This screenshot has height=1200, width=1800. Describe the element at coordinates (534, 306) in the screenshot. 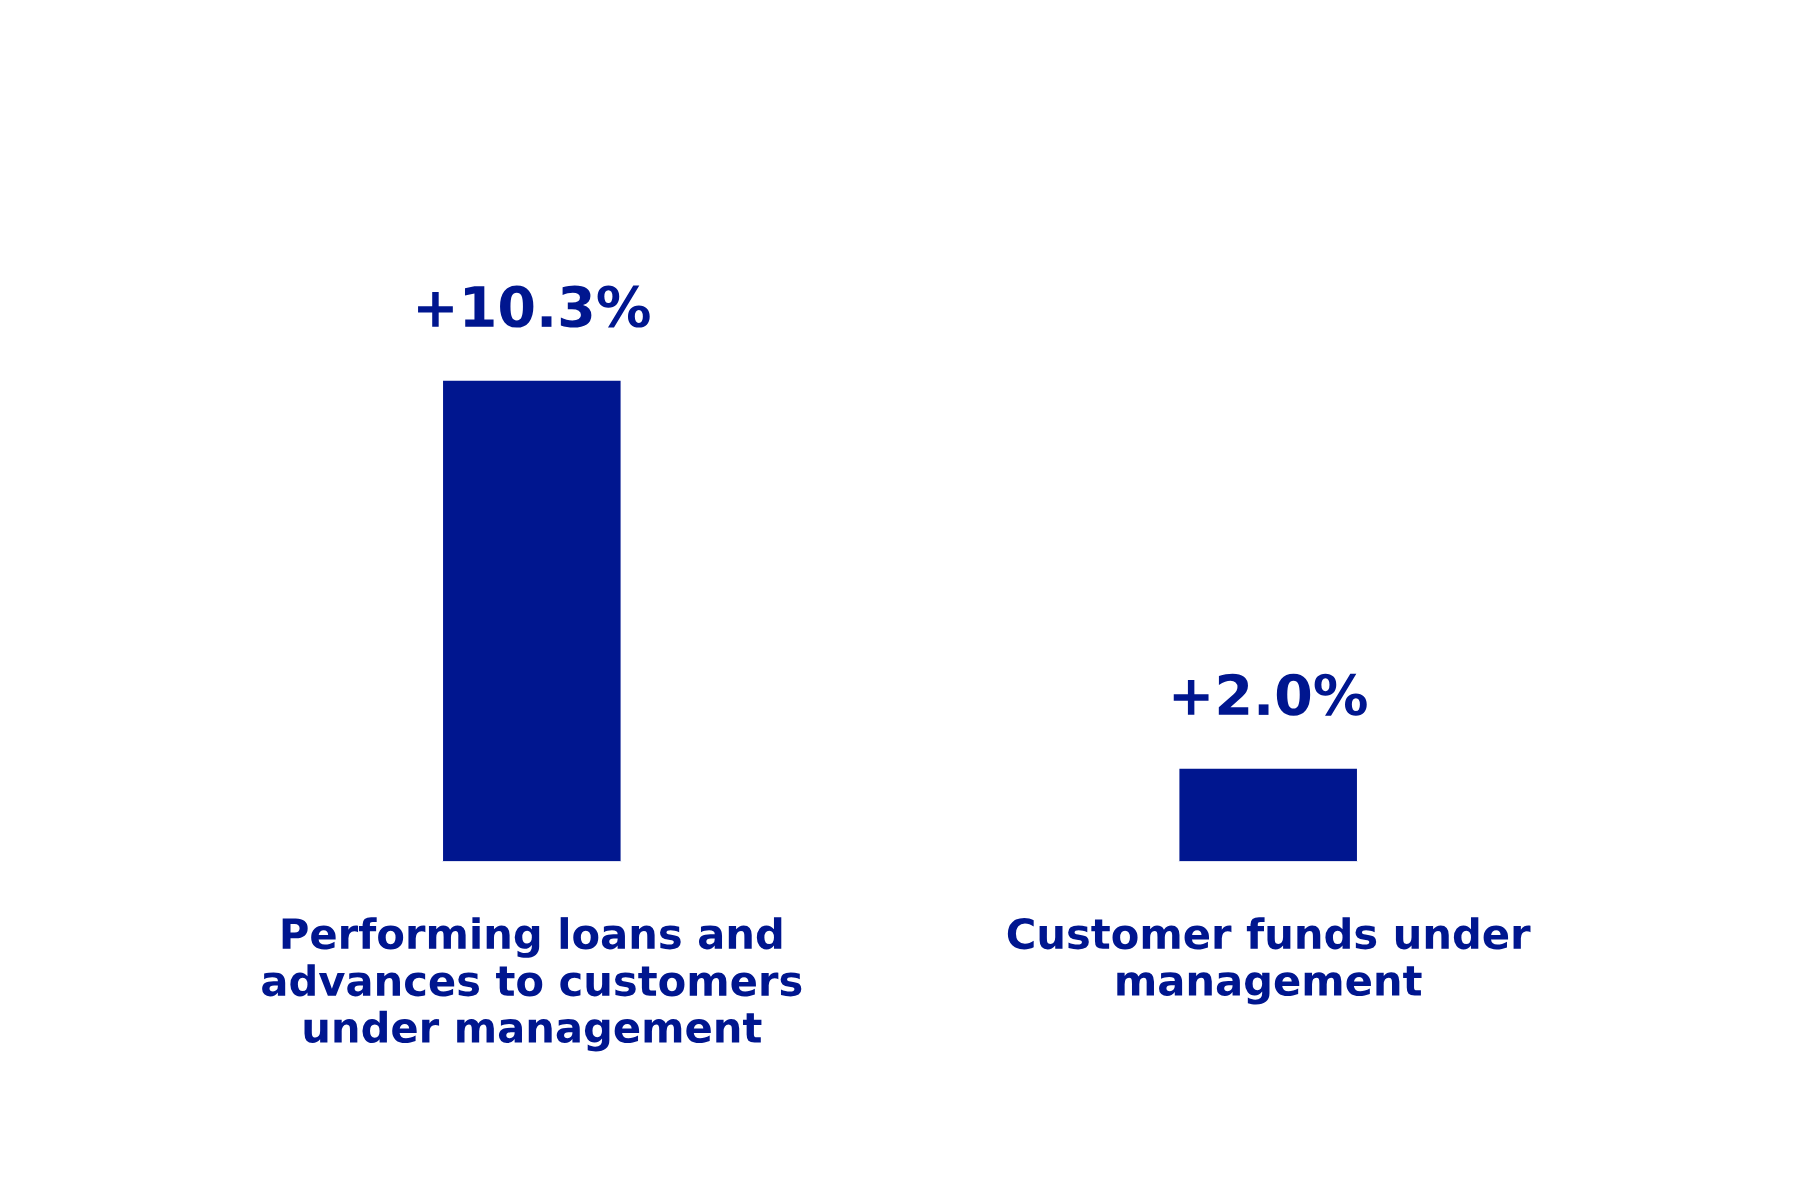

I see `data-label: +10.3%` at that location.